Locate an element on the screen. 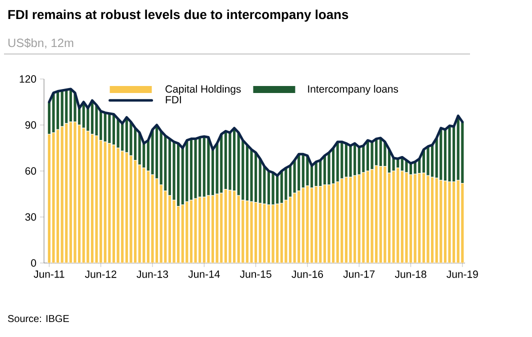  legend-label: Capital Holdings is located at coordinates (203, 90).